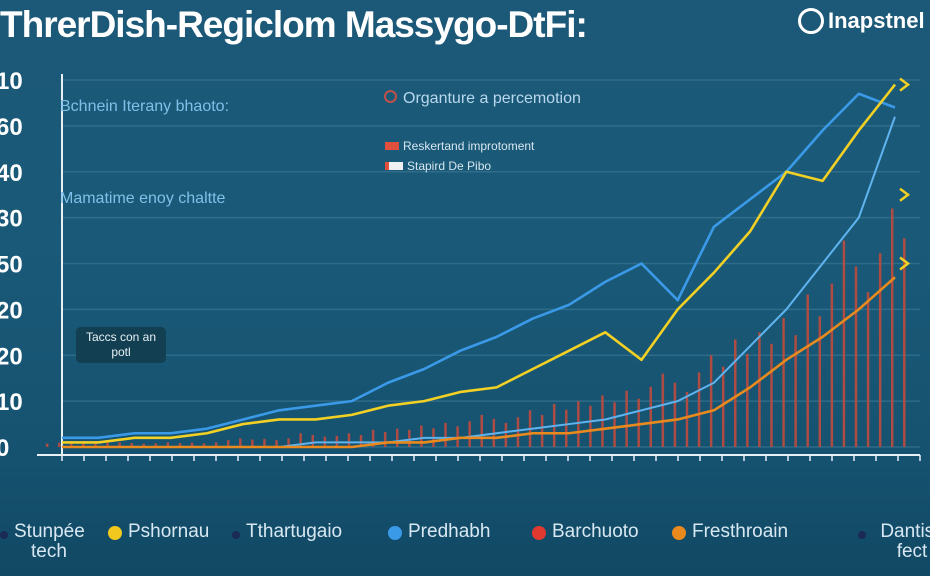 This screenshot has height=576, width=930. I want to click on inner-legend-label: Stapird De Pibo, so click(449, 166).